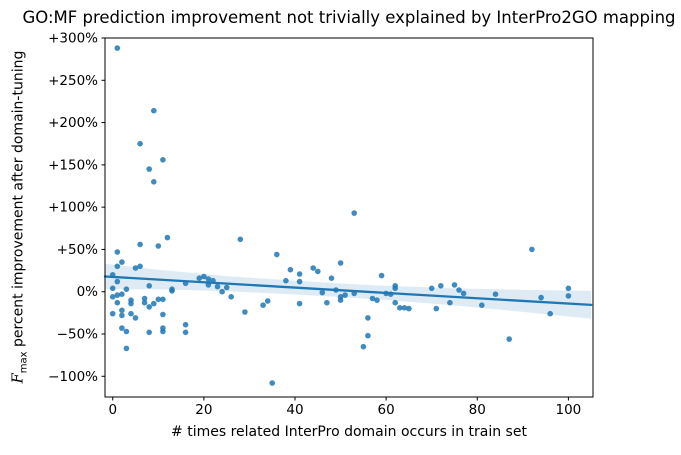 The width and height of the screenshot is (681, 455). What do you see at coordinates (569, 410) in the screenshot?
I see `x-tick-label: 100` at bounding box center [569, 410].